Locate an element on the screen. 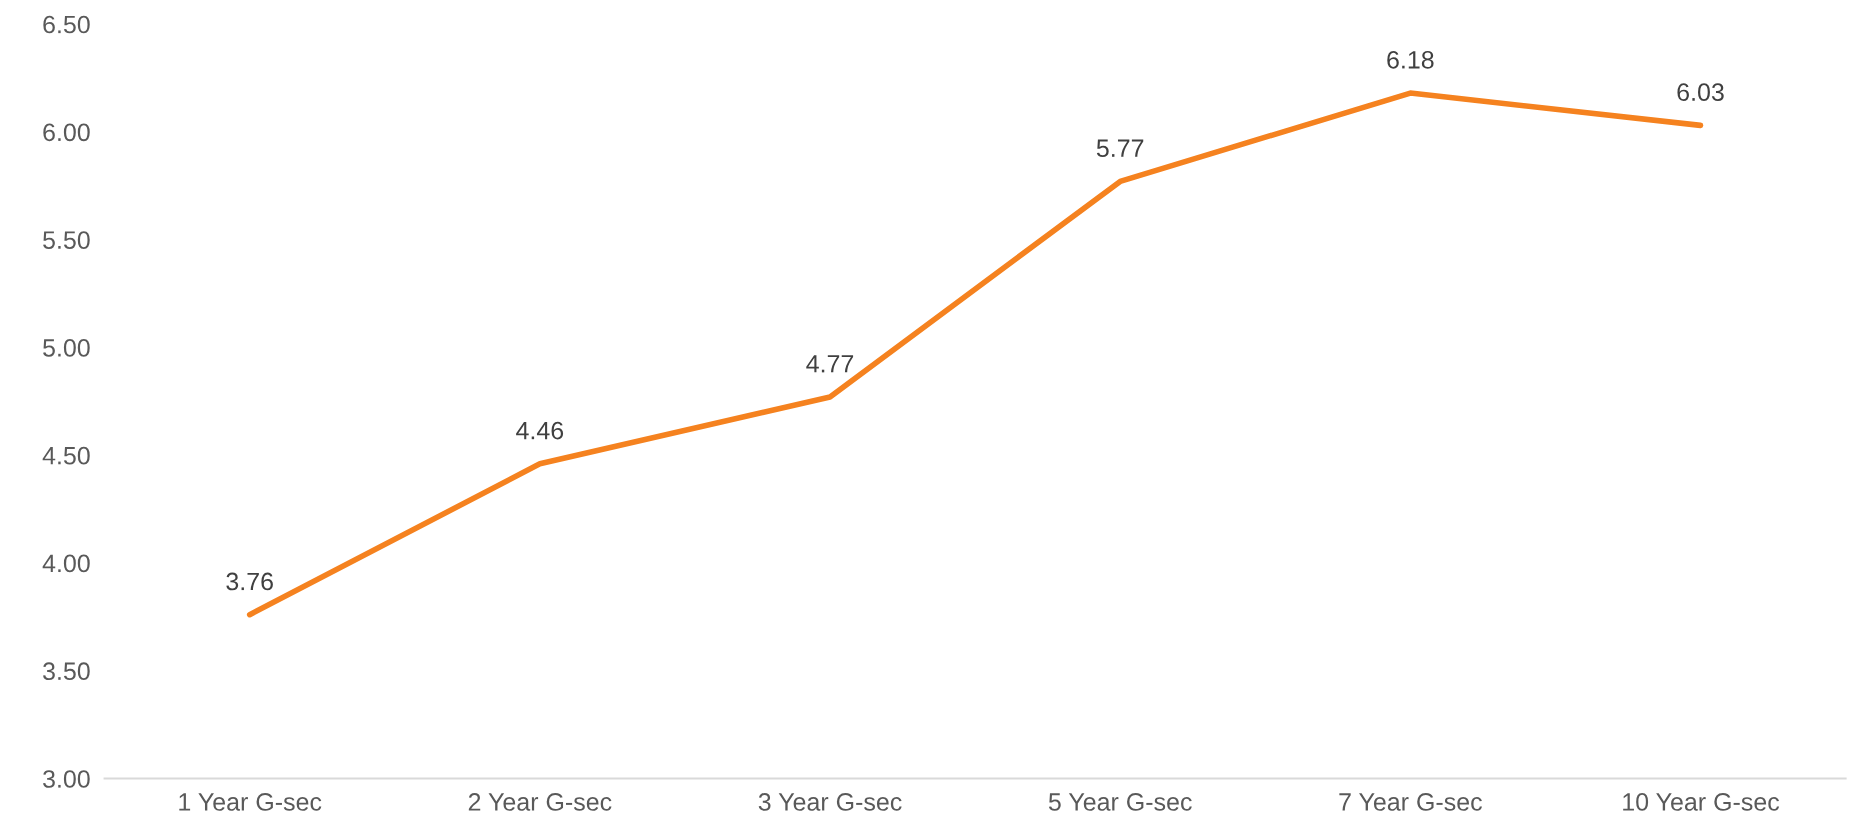 This screenshot has height=830, width=1868. data-label: 6.03 is located at coordinates (1700, 92).